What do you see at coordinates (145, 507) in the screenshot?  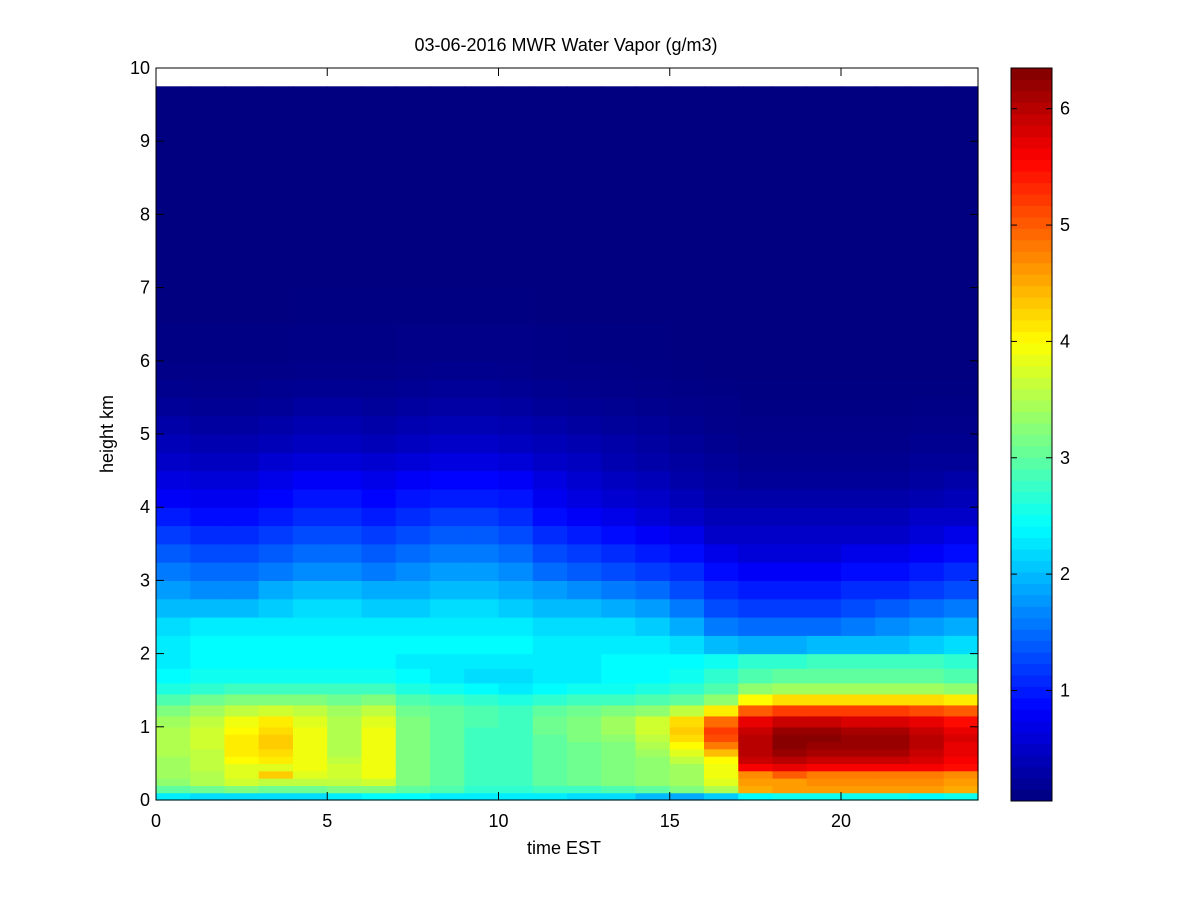 I see `y-tick-label: 4` at bounding box center [145, 507].